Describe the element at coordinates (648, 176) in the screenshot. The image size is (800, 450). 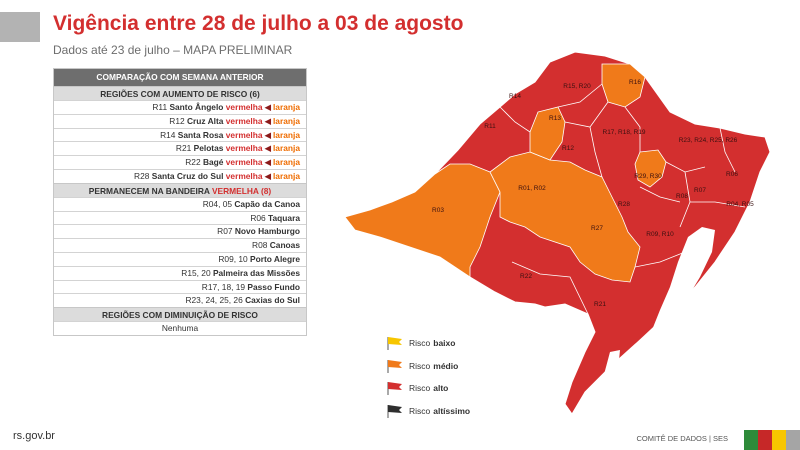
I see `region-label: R29, R30` at that location.